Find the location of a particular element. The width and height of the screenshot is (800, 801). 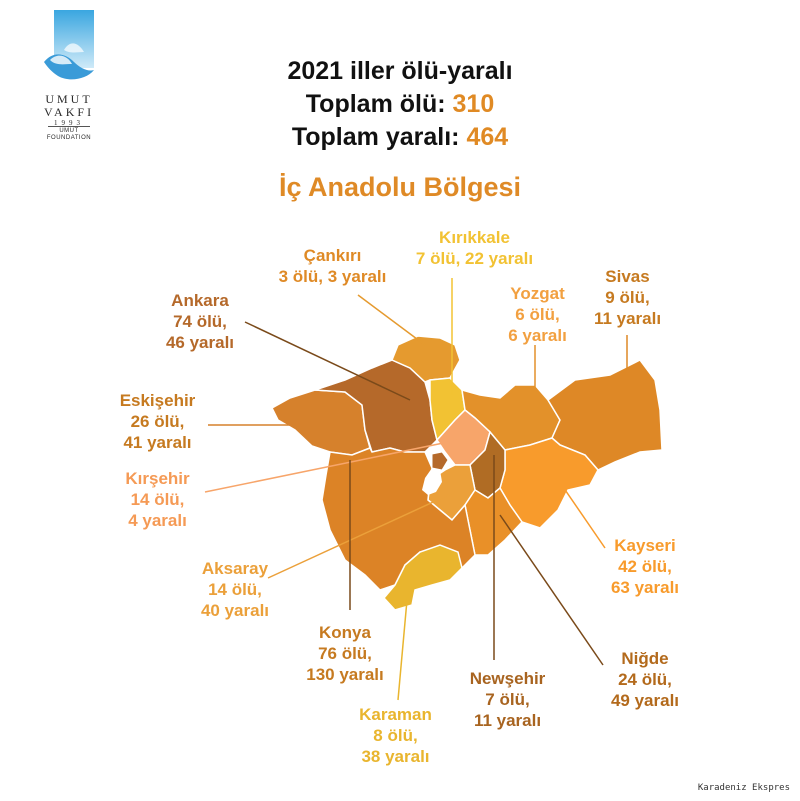

umut-vakfi-logo: UMUT VAKFI 1993 UMUT FOUNDATION is located at coordinates (69, 76).